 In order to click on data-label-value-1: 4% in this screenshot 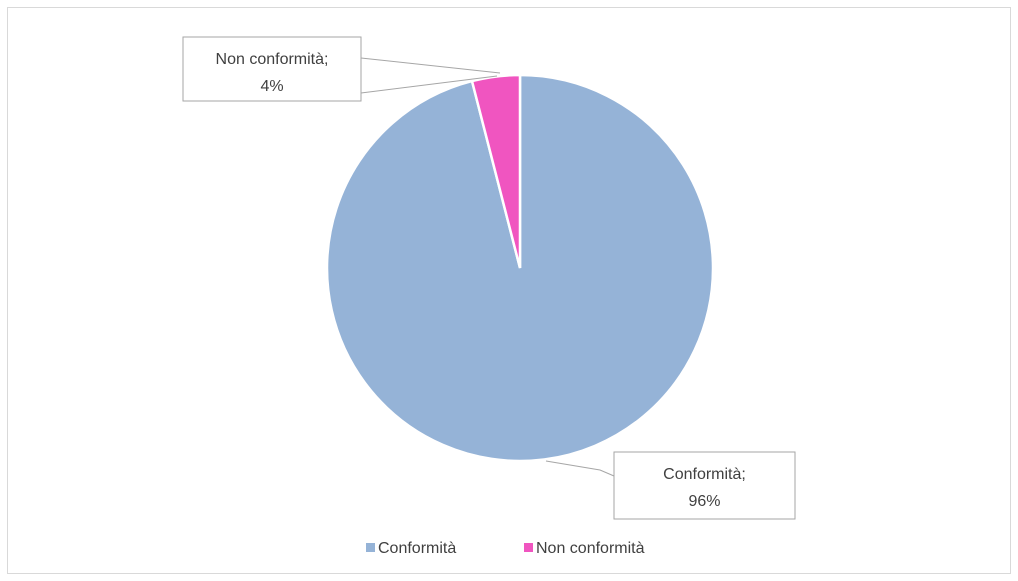, I will do `click(271, 86)`.